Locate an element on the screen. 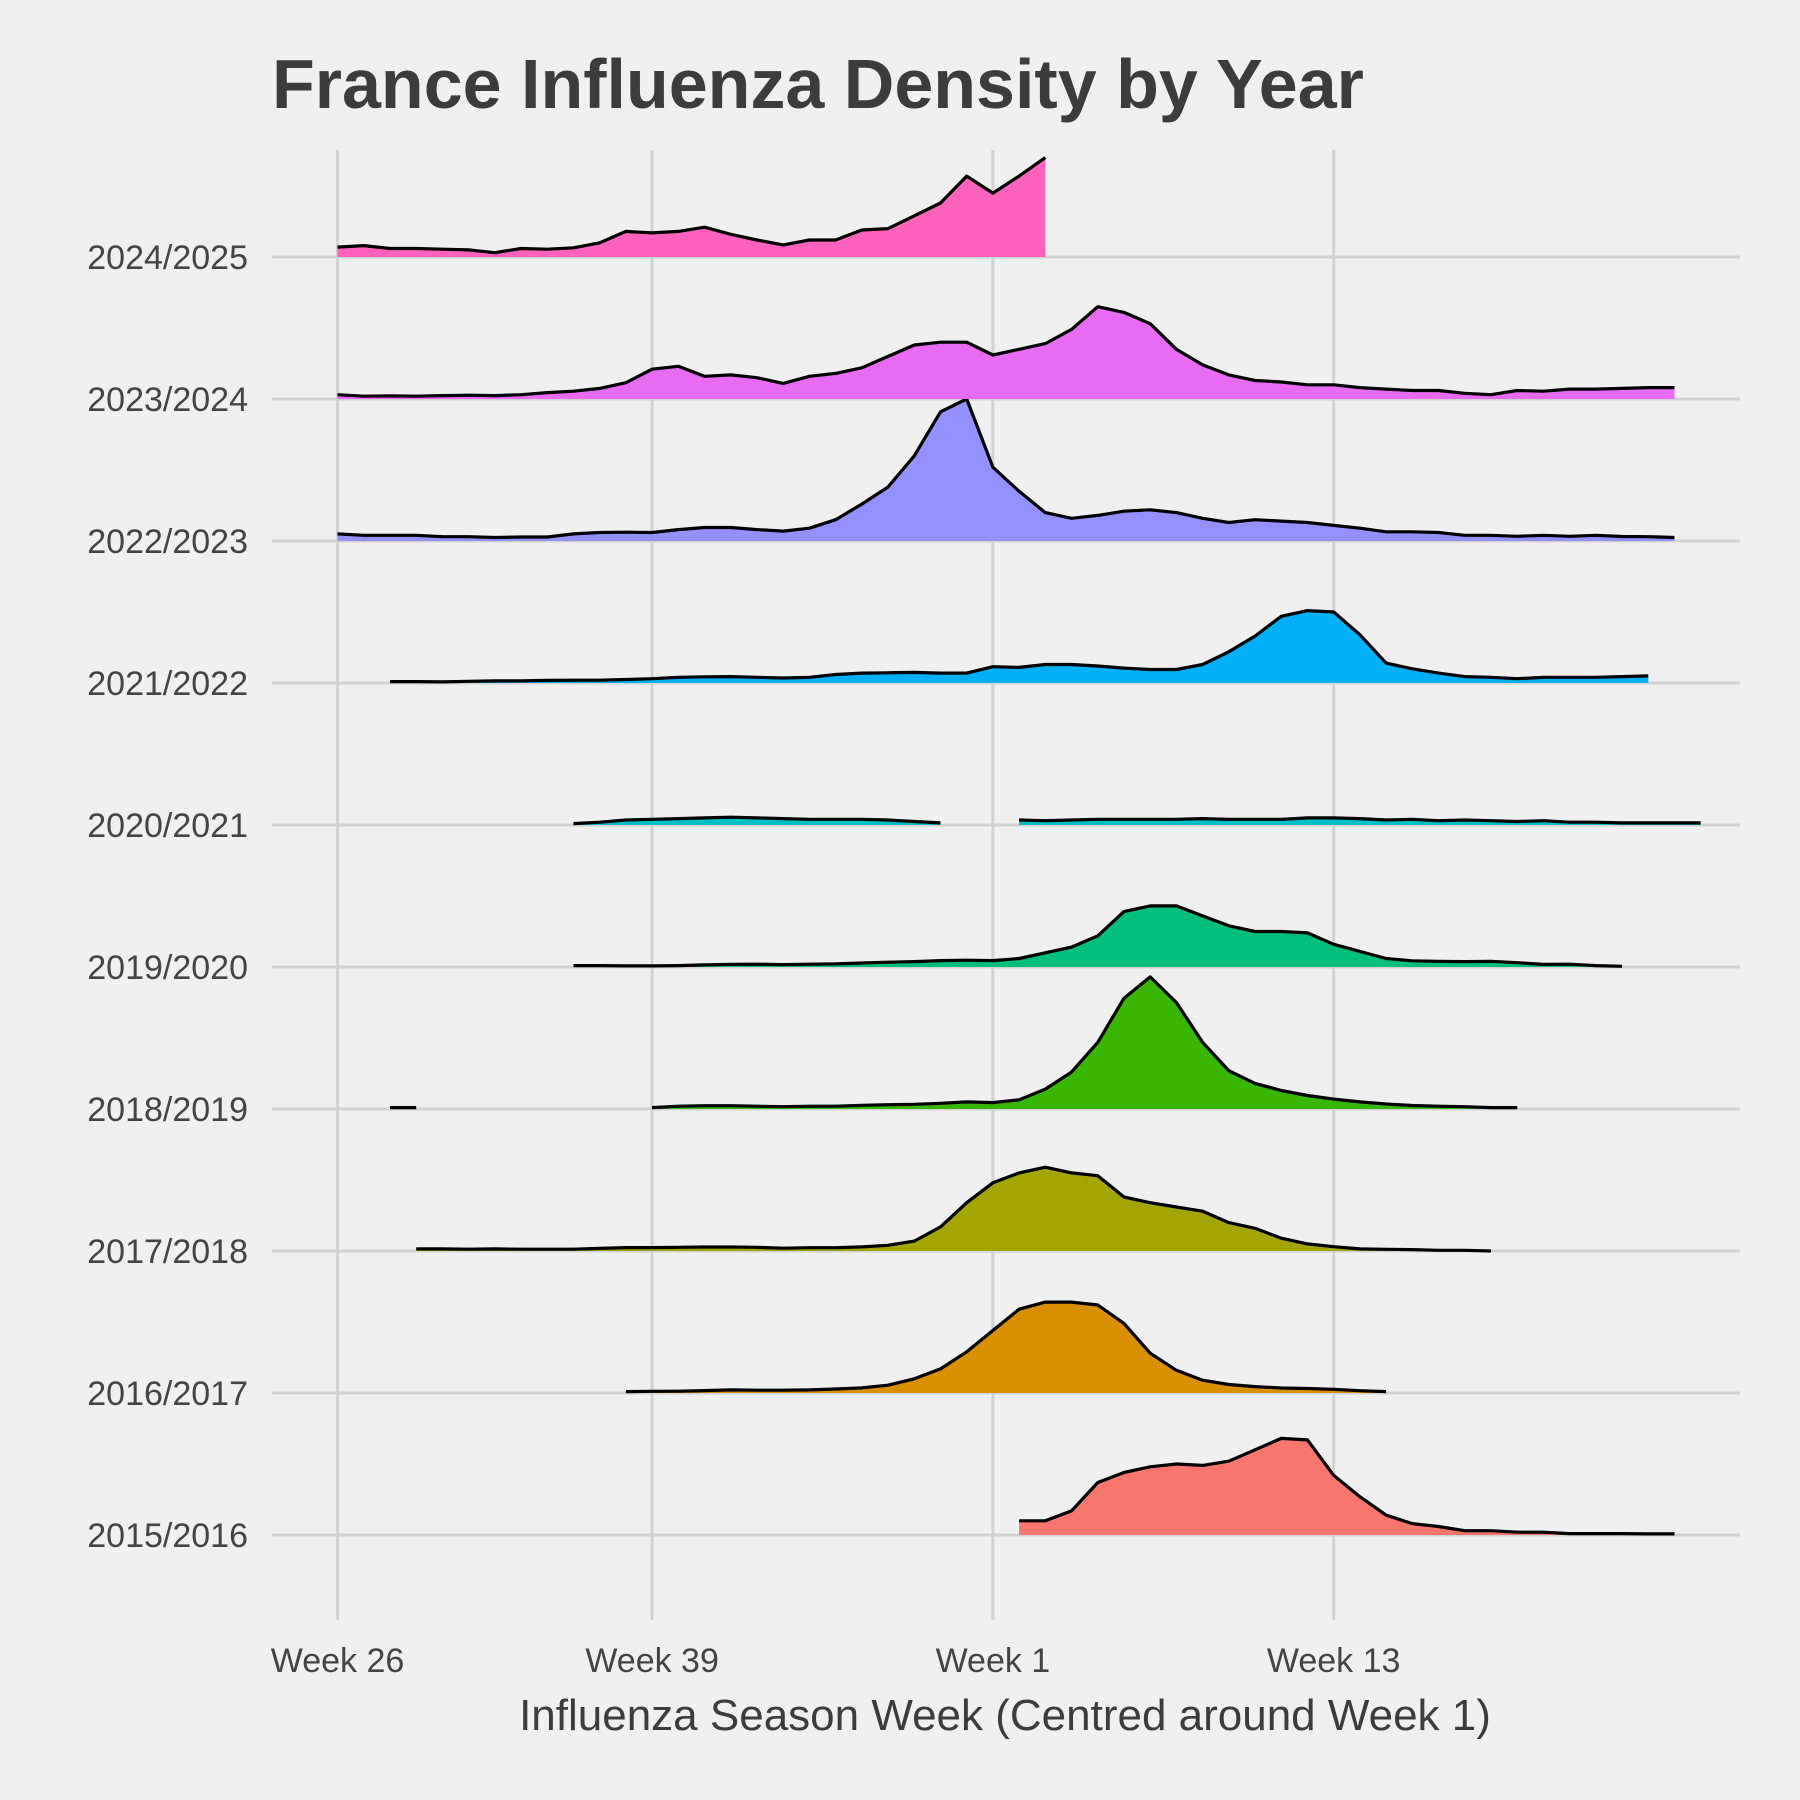  ridge-2019-2020 is located at coordinates (1098, 936).